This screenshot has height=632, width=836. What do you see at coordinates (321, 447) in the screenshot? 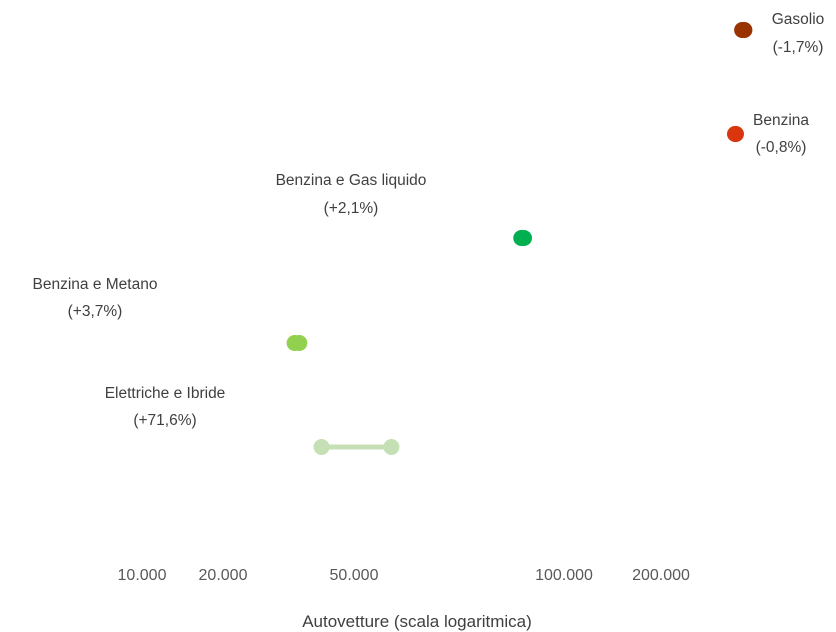
I see `point-start-elettriche-e-ibride` at bounding box center [321, 447].